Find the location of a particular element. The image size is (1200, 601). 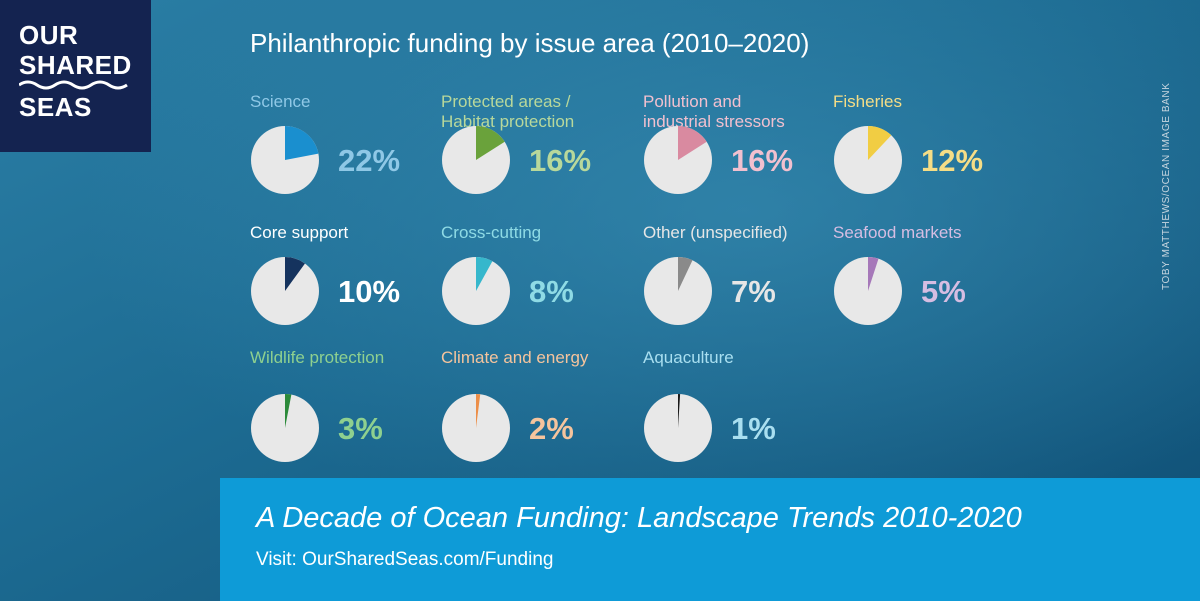

pie-item: Climate and energy 2% is located at coordinates (515, 405).